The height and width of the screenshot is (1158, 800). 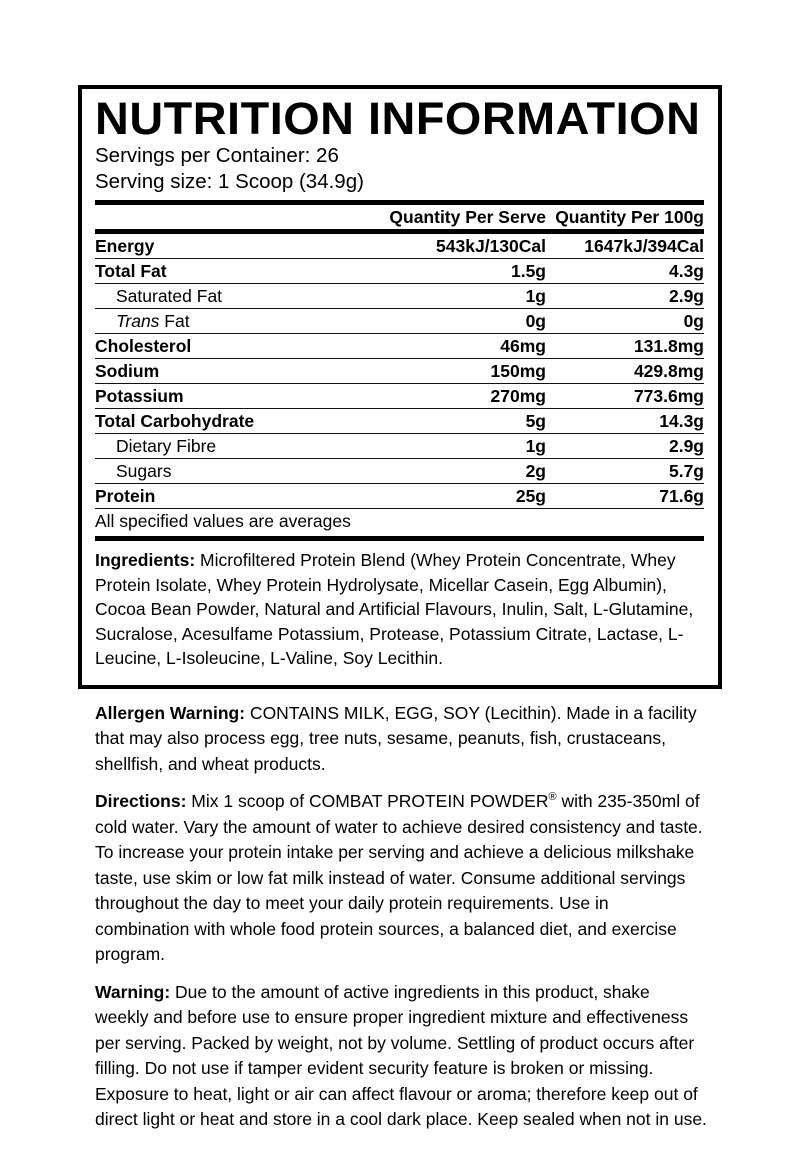 I want to click on serving-size: Serving size: 1 Scoop (34.9g), so click(x=229, y=181).